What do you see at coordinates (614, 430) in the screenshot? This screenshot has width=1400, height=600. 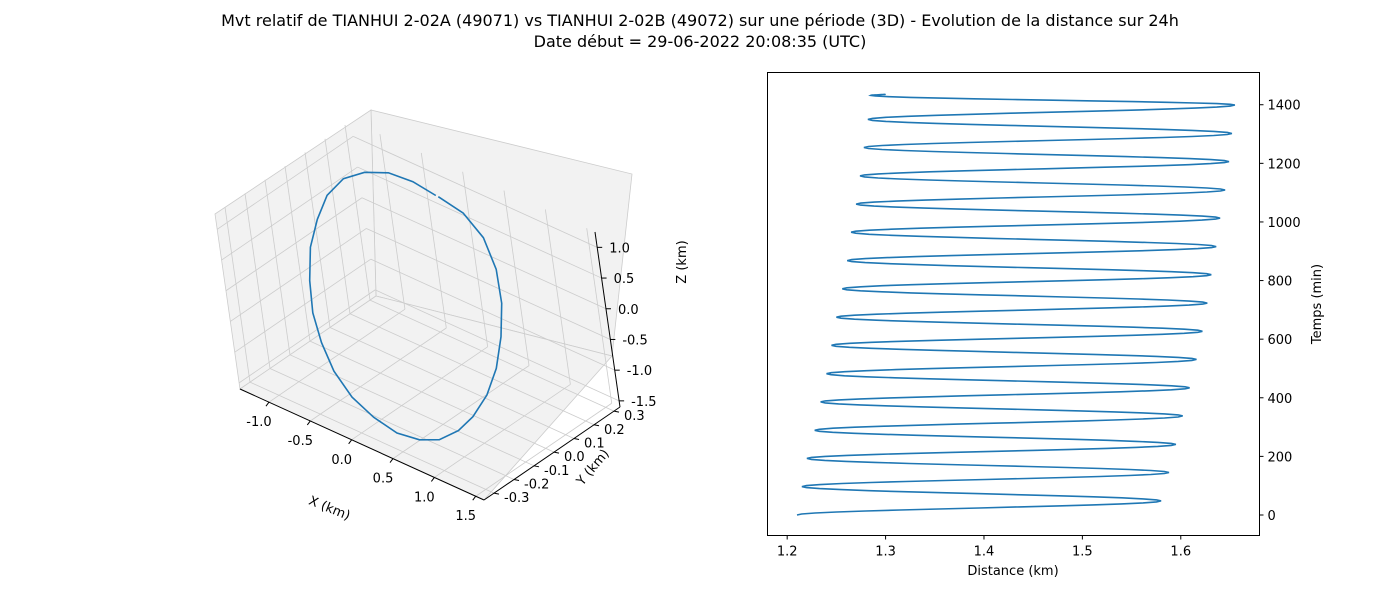 I see `y-tick-label: 0.2` at bounding box center [614, 430].